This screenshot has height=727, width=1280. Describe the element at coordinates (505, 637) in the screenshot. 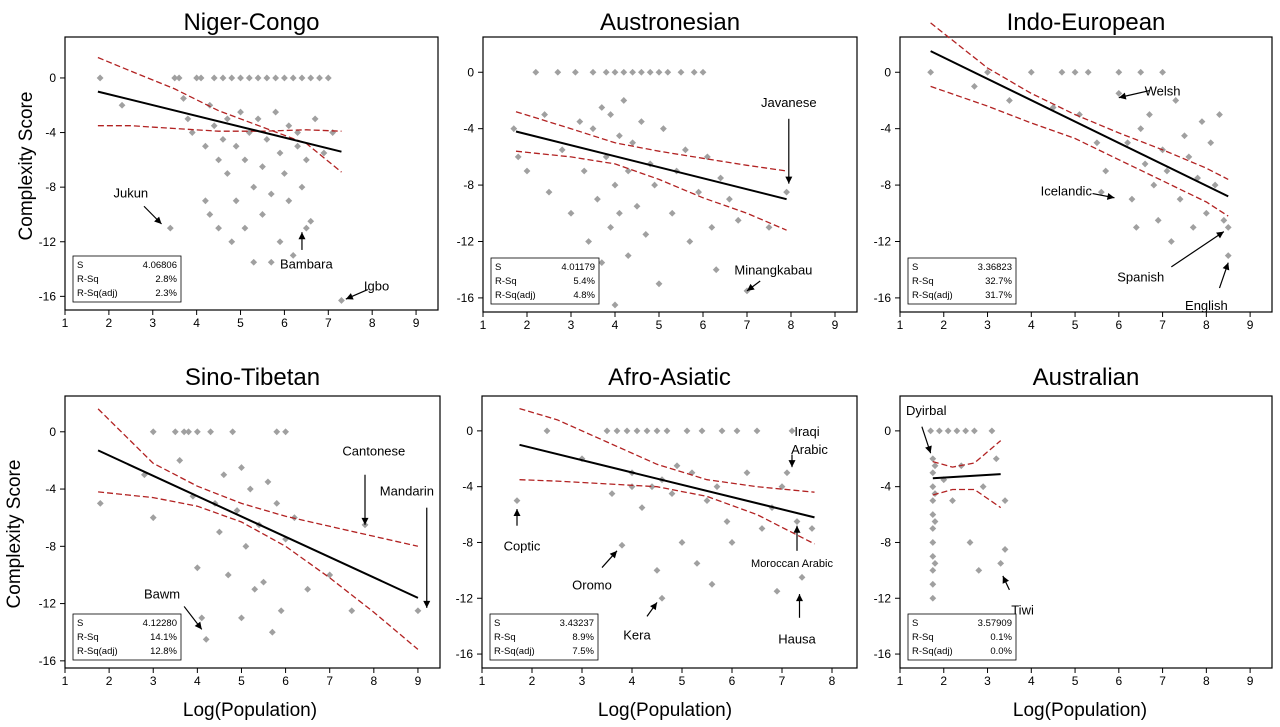

I see `stats-key: R-Sq` at that location.